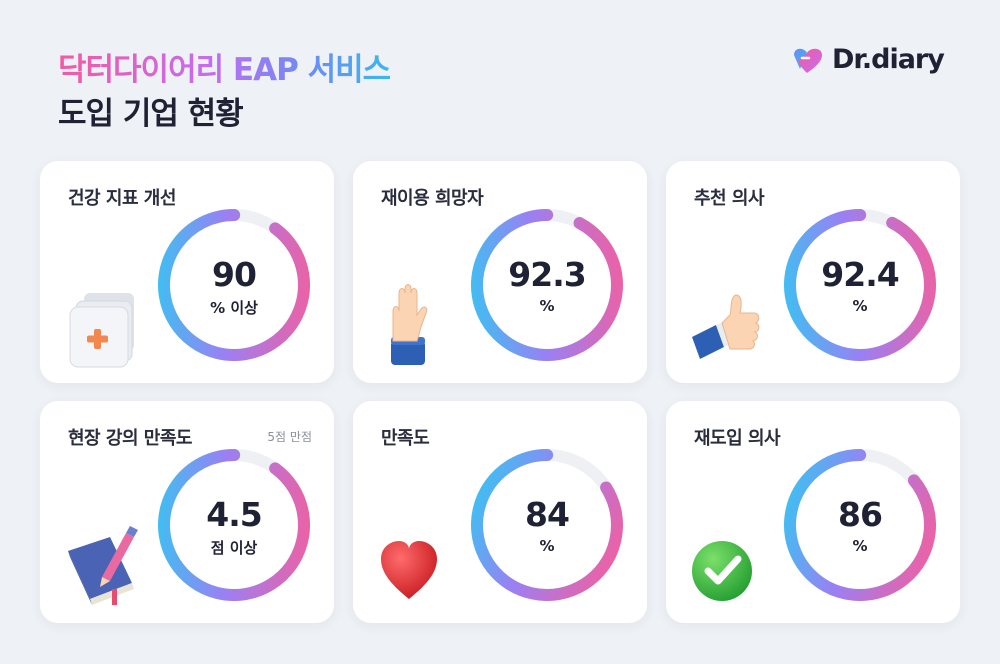 The image size is (1000, 664). Describe the element at coordinates (860, 514) in the screenshot. I see `stat-value: 86` at that location.